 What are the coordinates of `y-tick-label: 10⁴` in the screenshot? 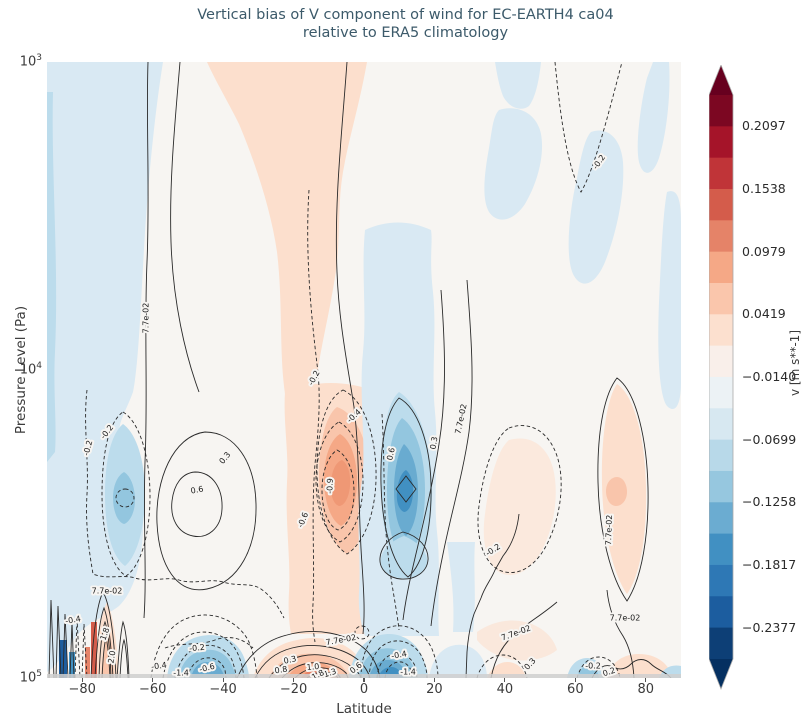 It's located at (30, 369).